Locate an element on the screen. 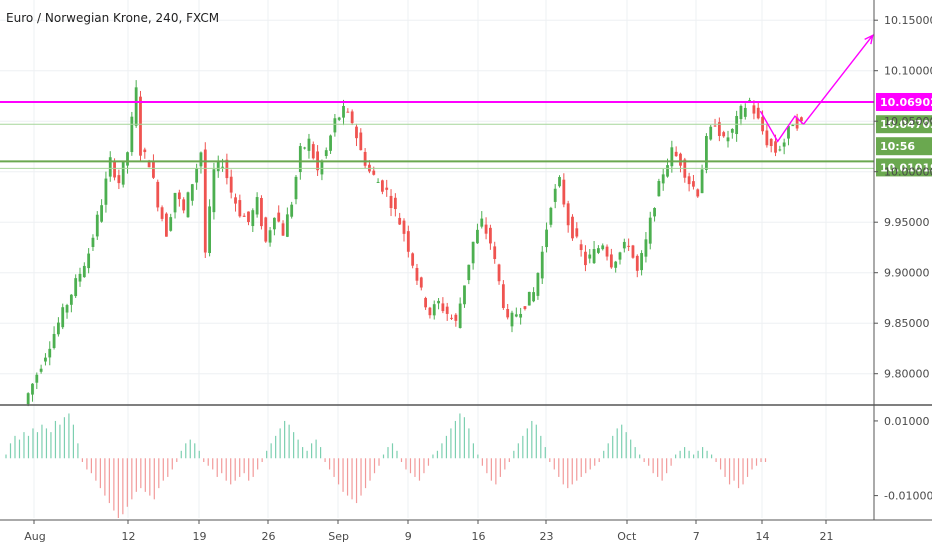  time-tick-label: 7 is located at coordinates (696, 536).